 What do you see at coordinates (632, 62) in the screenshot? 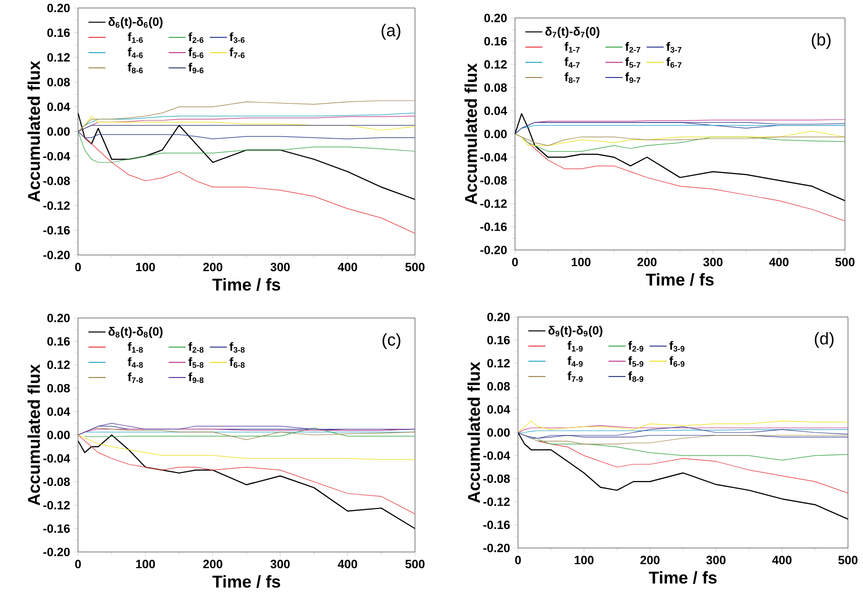
I see `legend-label: f$_{5-7}$` at bounding box center [632, 62].